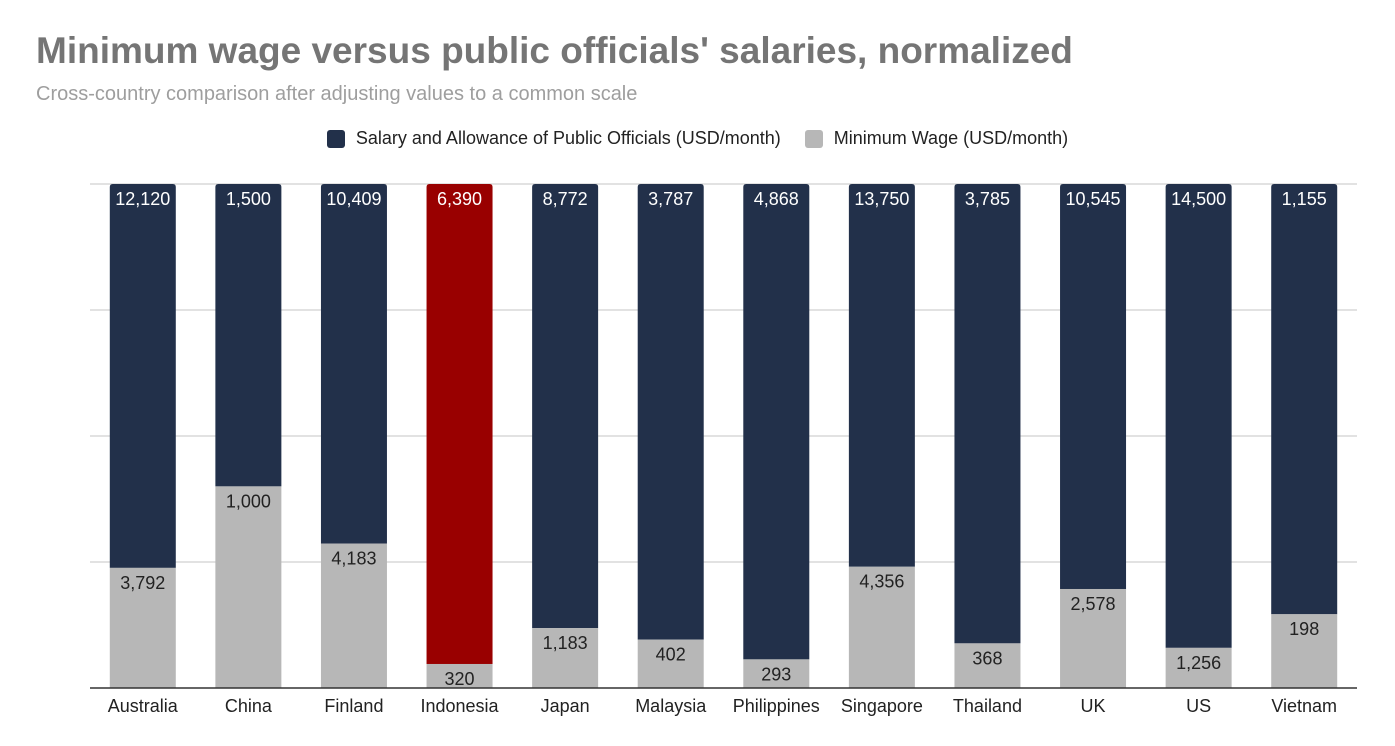 The image size is (1395, 746). Describe the element at coordinates (142, 627) in the screenshot. I see `bar-minimum-wage-australia` at that location.